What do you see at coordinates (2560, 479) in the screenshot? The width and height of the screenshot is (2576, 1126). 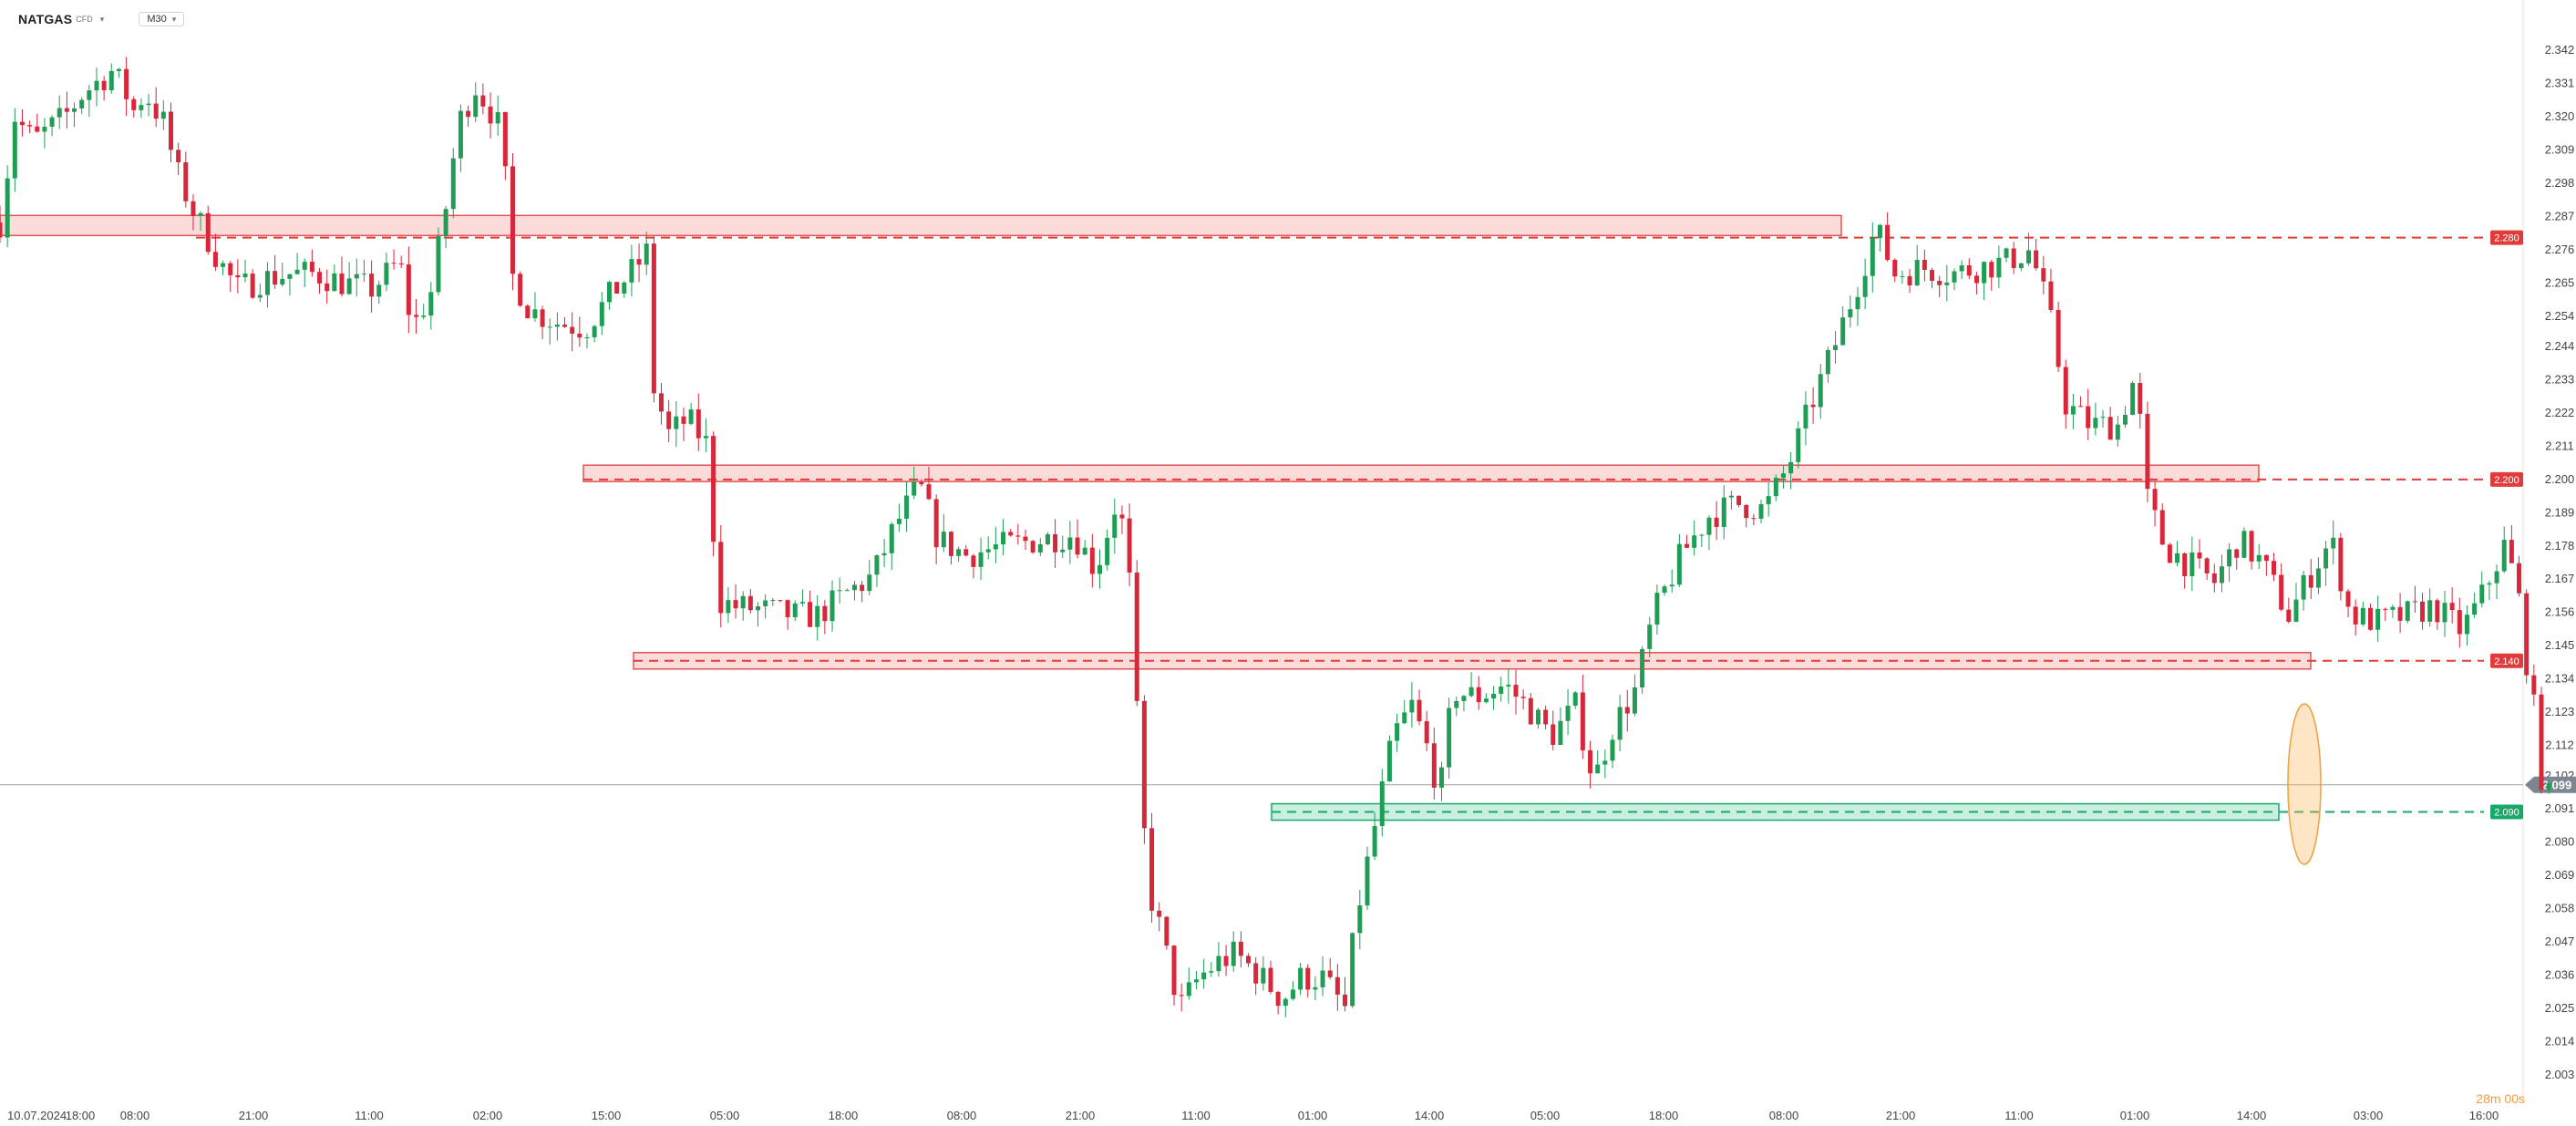 I see `y-tick-label: 2.200` at bounding box center [2560, 479].